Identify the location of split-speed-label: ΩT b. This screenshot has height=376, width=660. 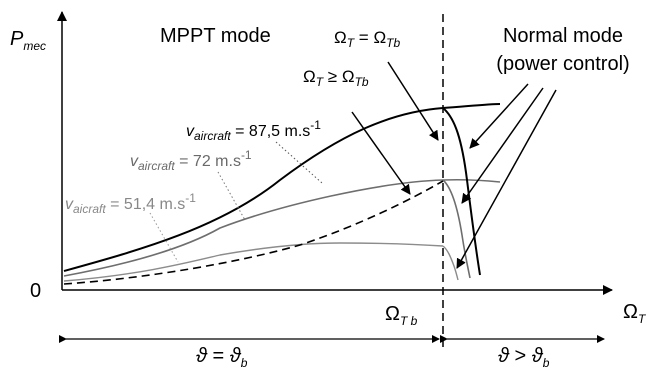
(401, 315).